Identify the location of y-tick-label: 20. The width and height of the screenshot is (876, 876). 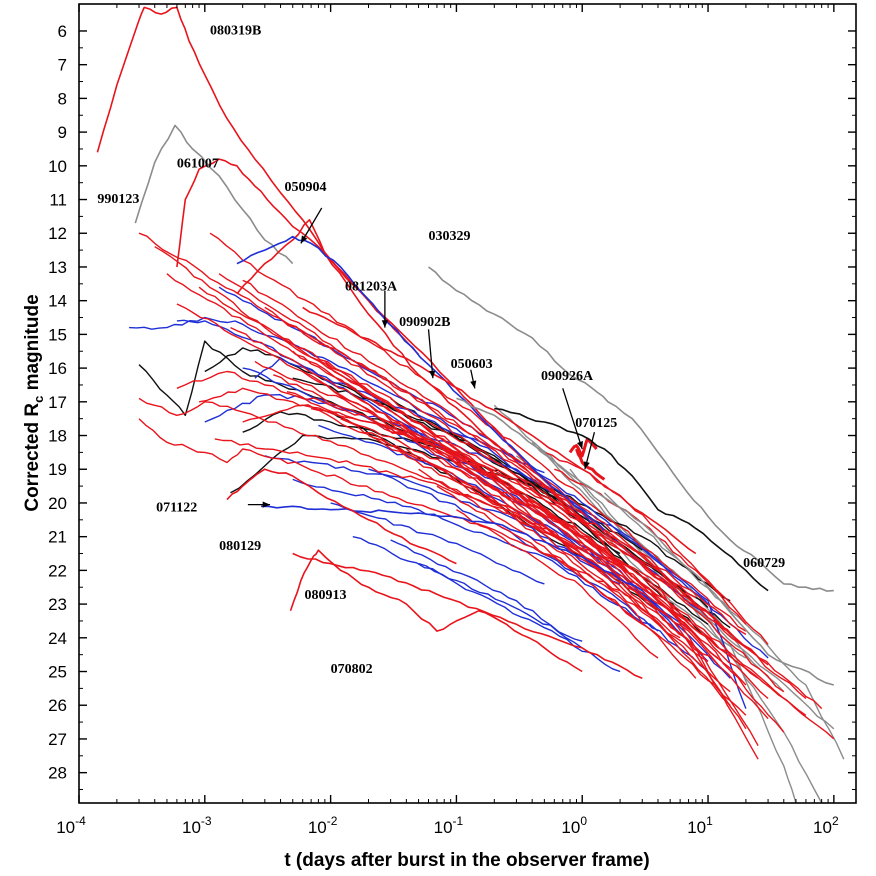
(57, 503).